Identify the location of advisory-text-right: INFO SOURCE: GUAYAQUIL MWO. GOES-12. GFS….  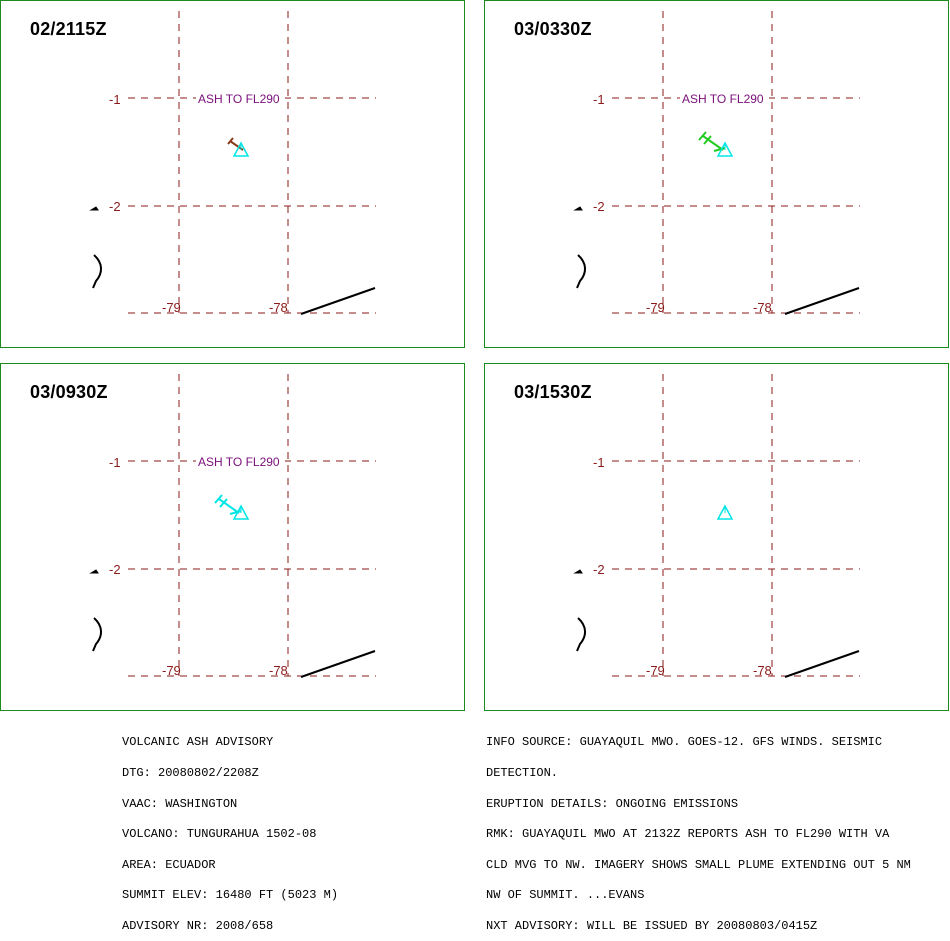
(698, 829).